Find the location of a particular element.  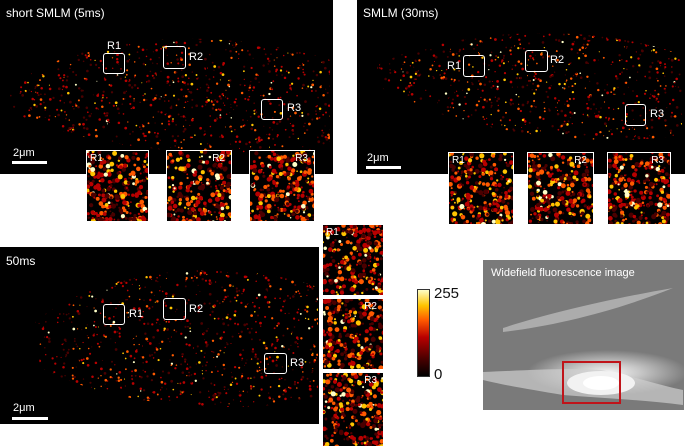

smlm-30ms-title: SMLM (30ms) is located at coordinates (401, 13).